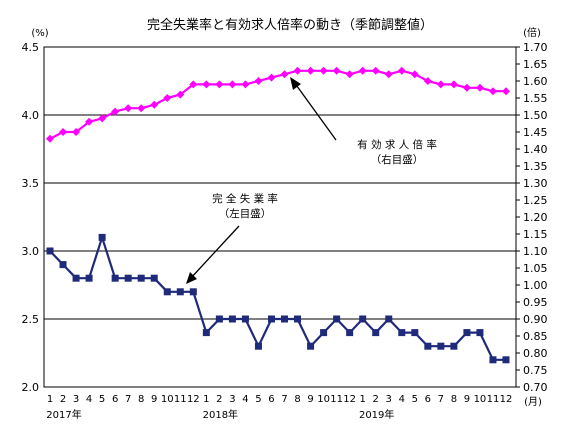 Image resolution: width=580 pixels, height=436 pixels. Describe the element at coordinates (397, 144) in the screenshot. I see `annotation-jobs-ratio-line1: 有 効 求 人 倍 率` at that location.